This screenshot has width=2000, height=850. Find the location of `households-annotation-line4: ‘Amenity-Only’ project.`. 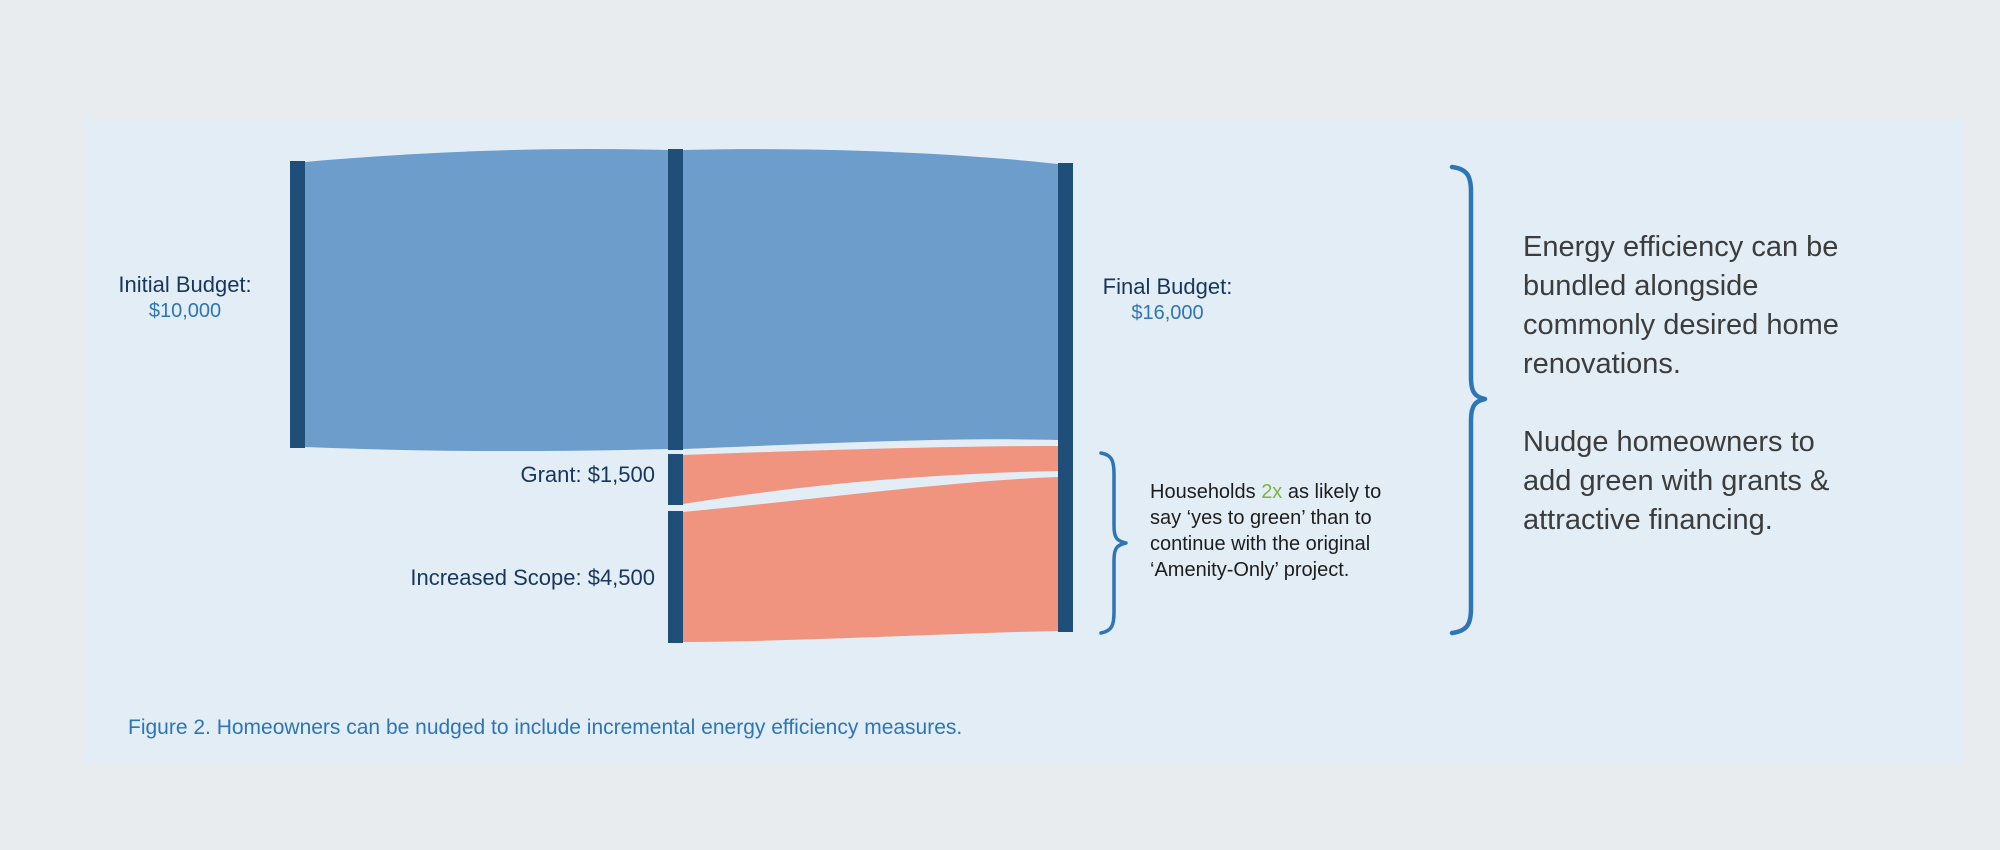

households-annotation-line4: ‘Amenity-Only’ project. is located at coordinates (1250, 570).